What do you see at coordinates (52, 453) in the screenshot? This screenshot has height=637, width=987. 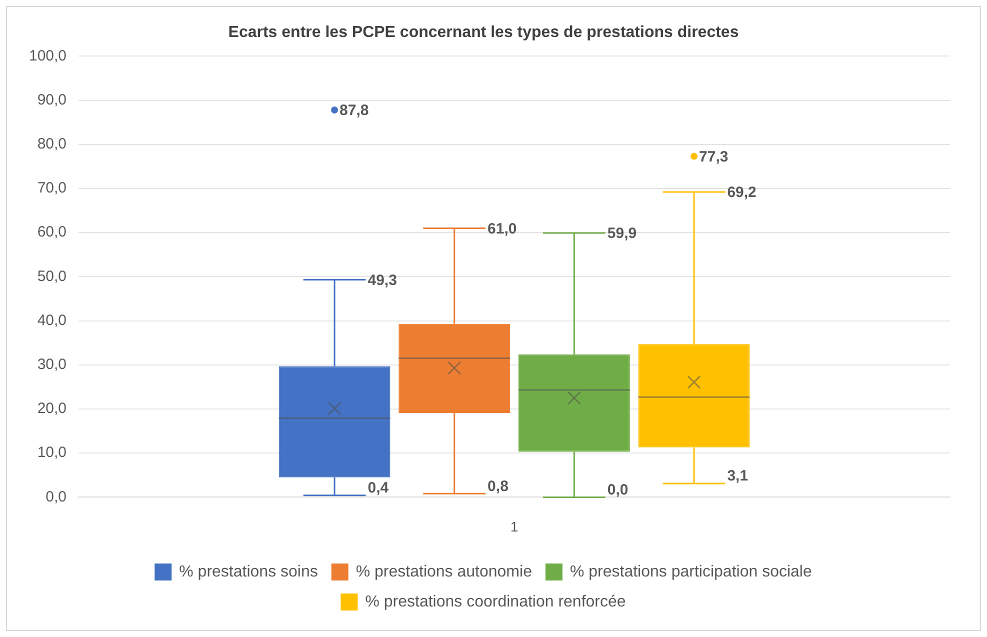 I see `y-tick-label: 10,0` at bounding box center [52, 453].